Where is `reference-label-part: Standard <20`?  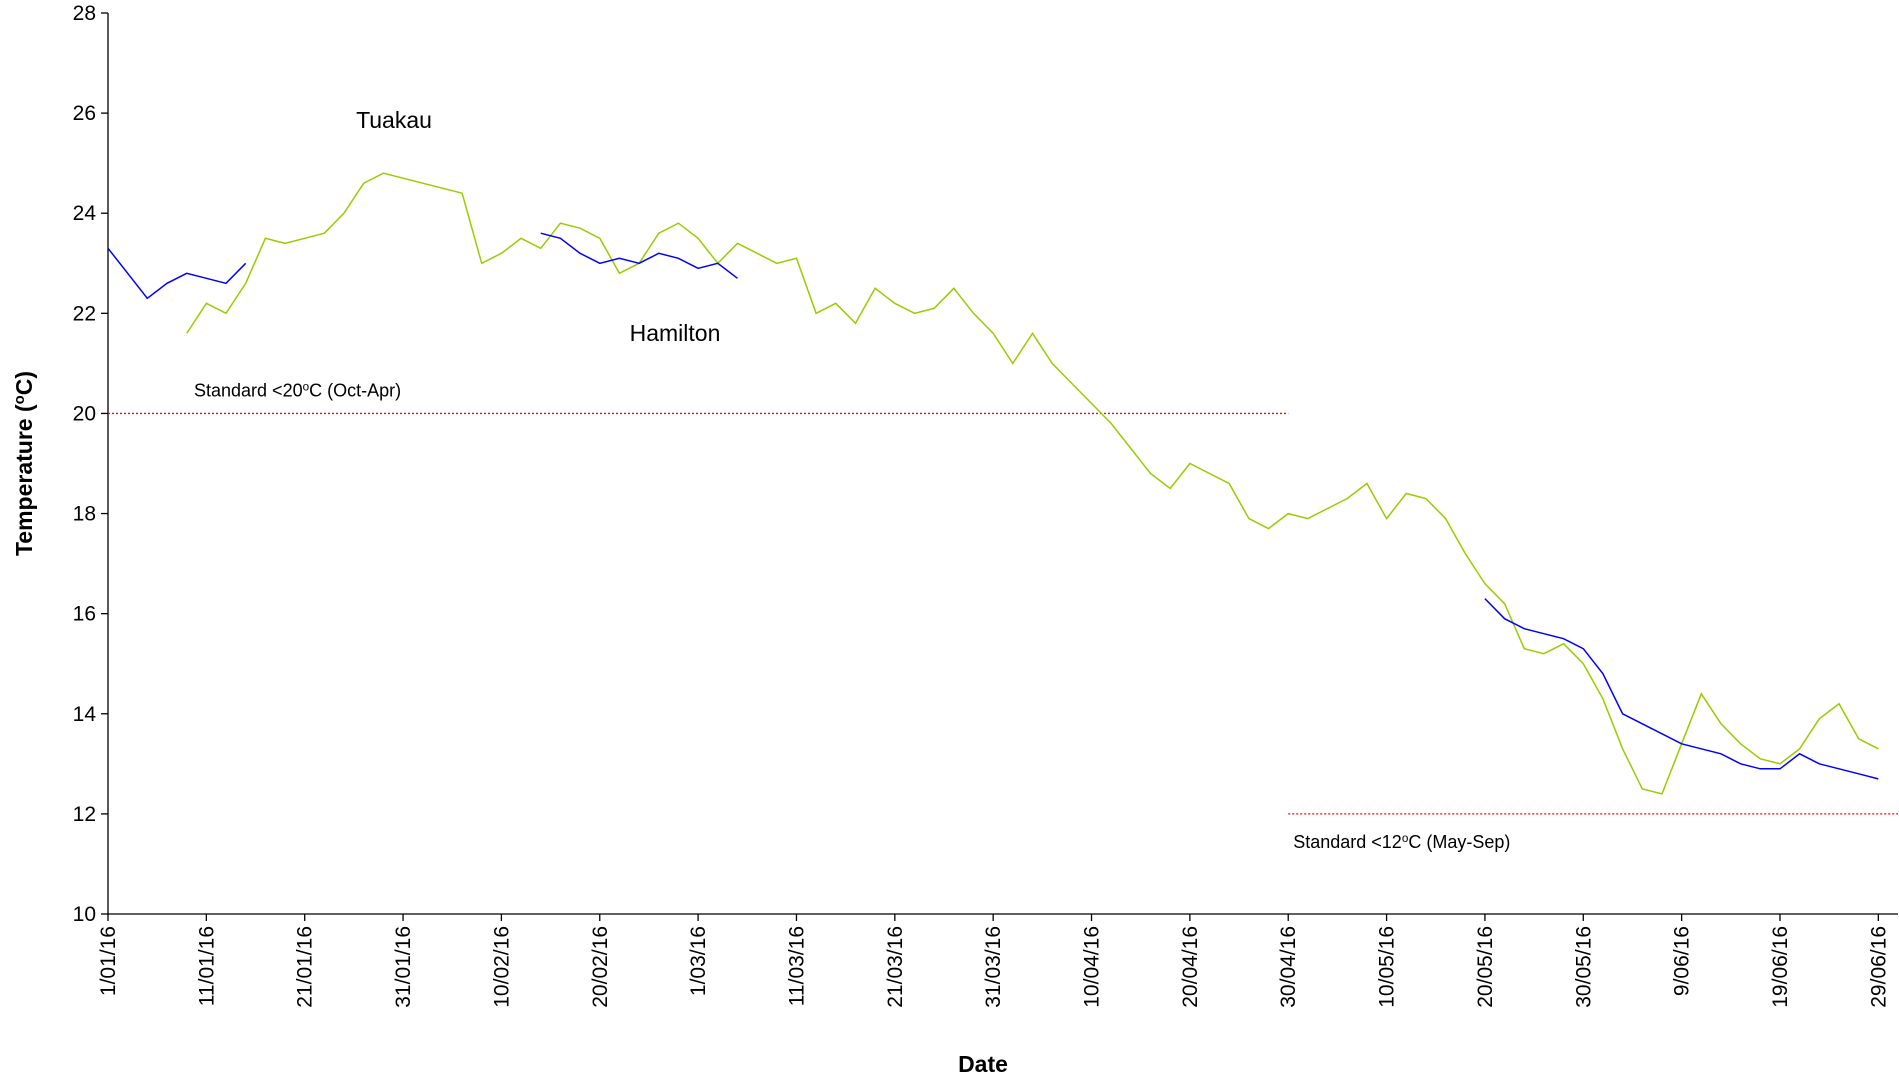
reference-label-part: Standard <20 is located at coordinates (248, 390).